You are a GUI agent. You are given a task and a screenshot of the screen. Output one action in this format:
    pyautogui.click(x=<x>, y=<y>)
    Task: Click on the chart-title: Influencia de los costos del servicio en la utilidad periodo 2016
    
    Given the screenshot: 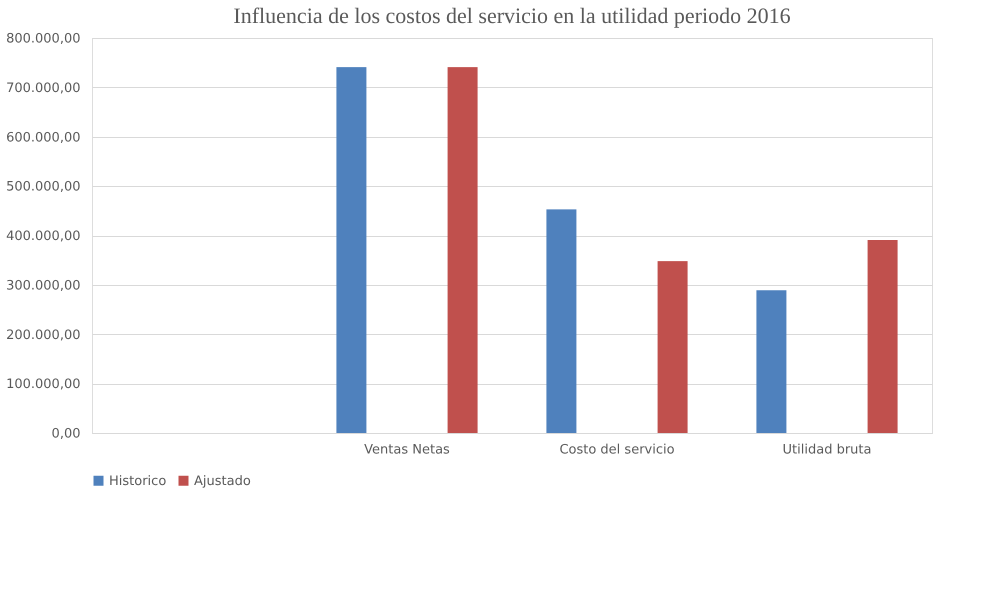 What is the action you would take?
    pyautogui.click(x=512, y=15)
    